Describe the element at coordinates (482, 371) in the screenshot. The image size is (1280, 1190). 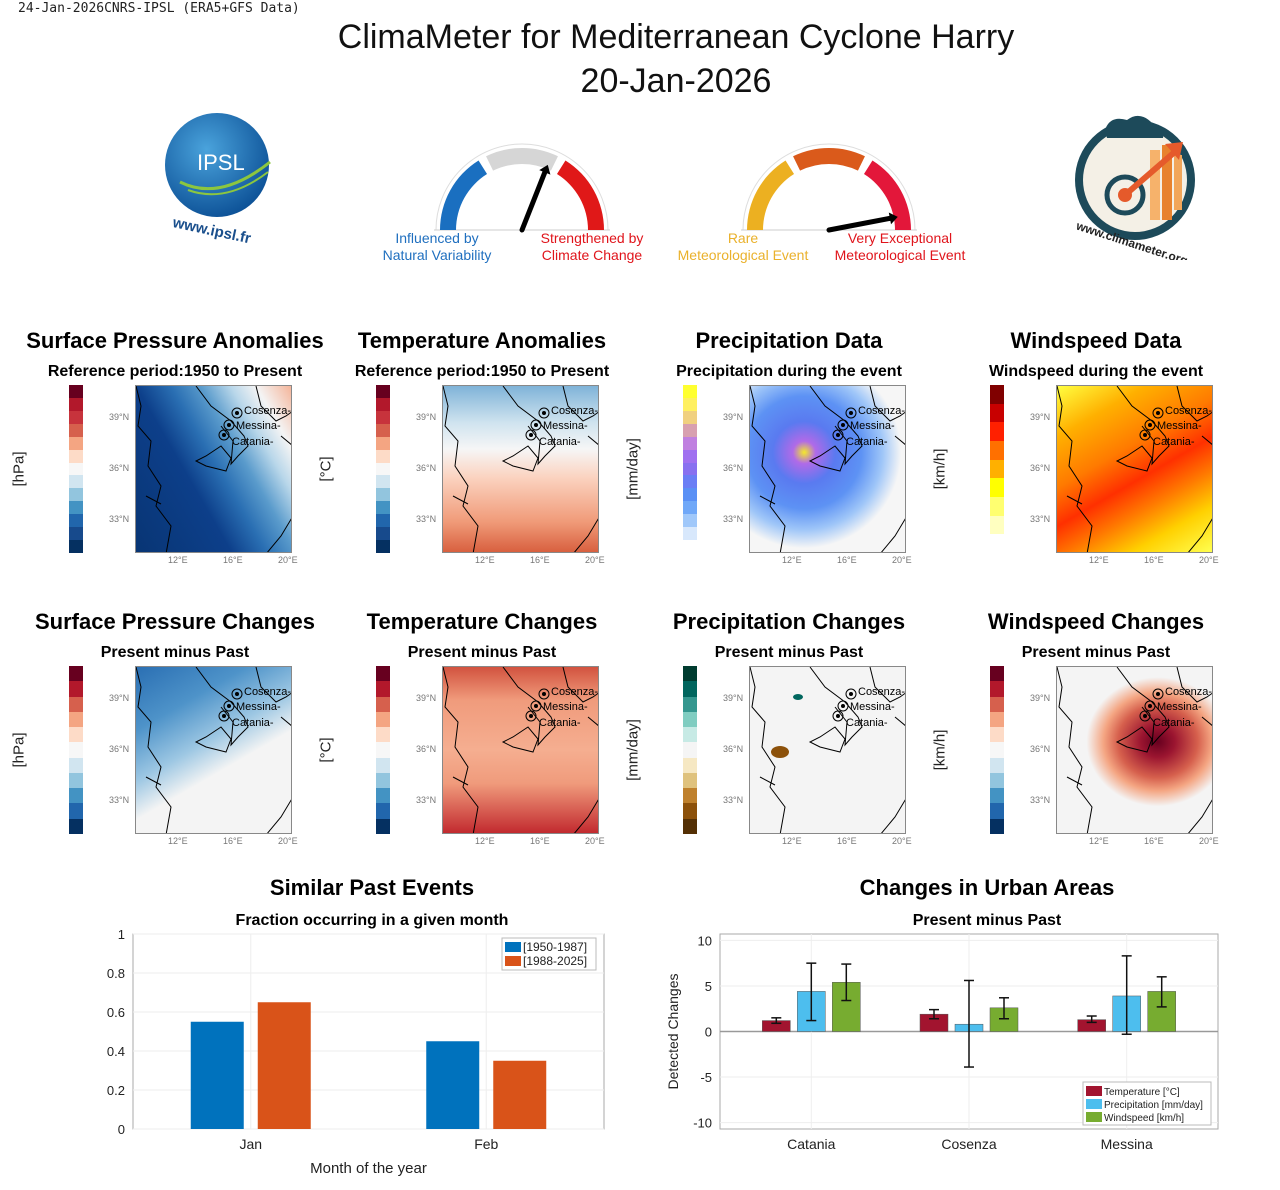
I see `map-subtitle: Reference period:1950 to Present` at that location.